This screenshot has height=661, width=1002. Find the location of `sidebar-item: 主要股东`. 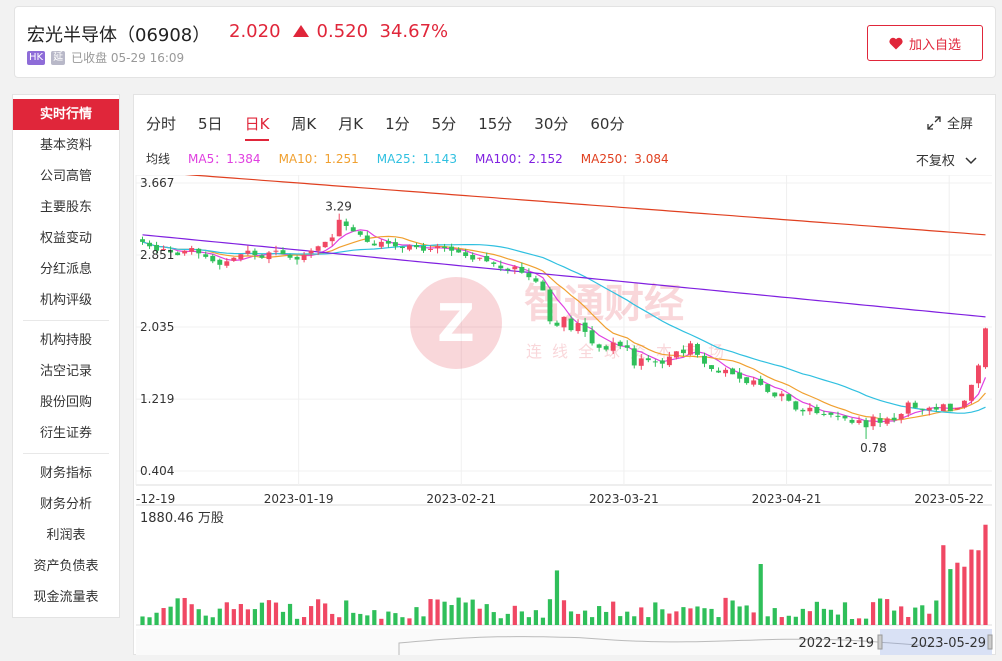

sidebar-item: 主要股东 is located at coordinates (65, 207).